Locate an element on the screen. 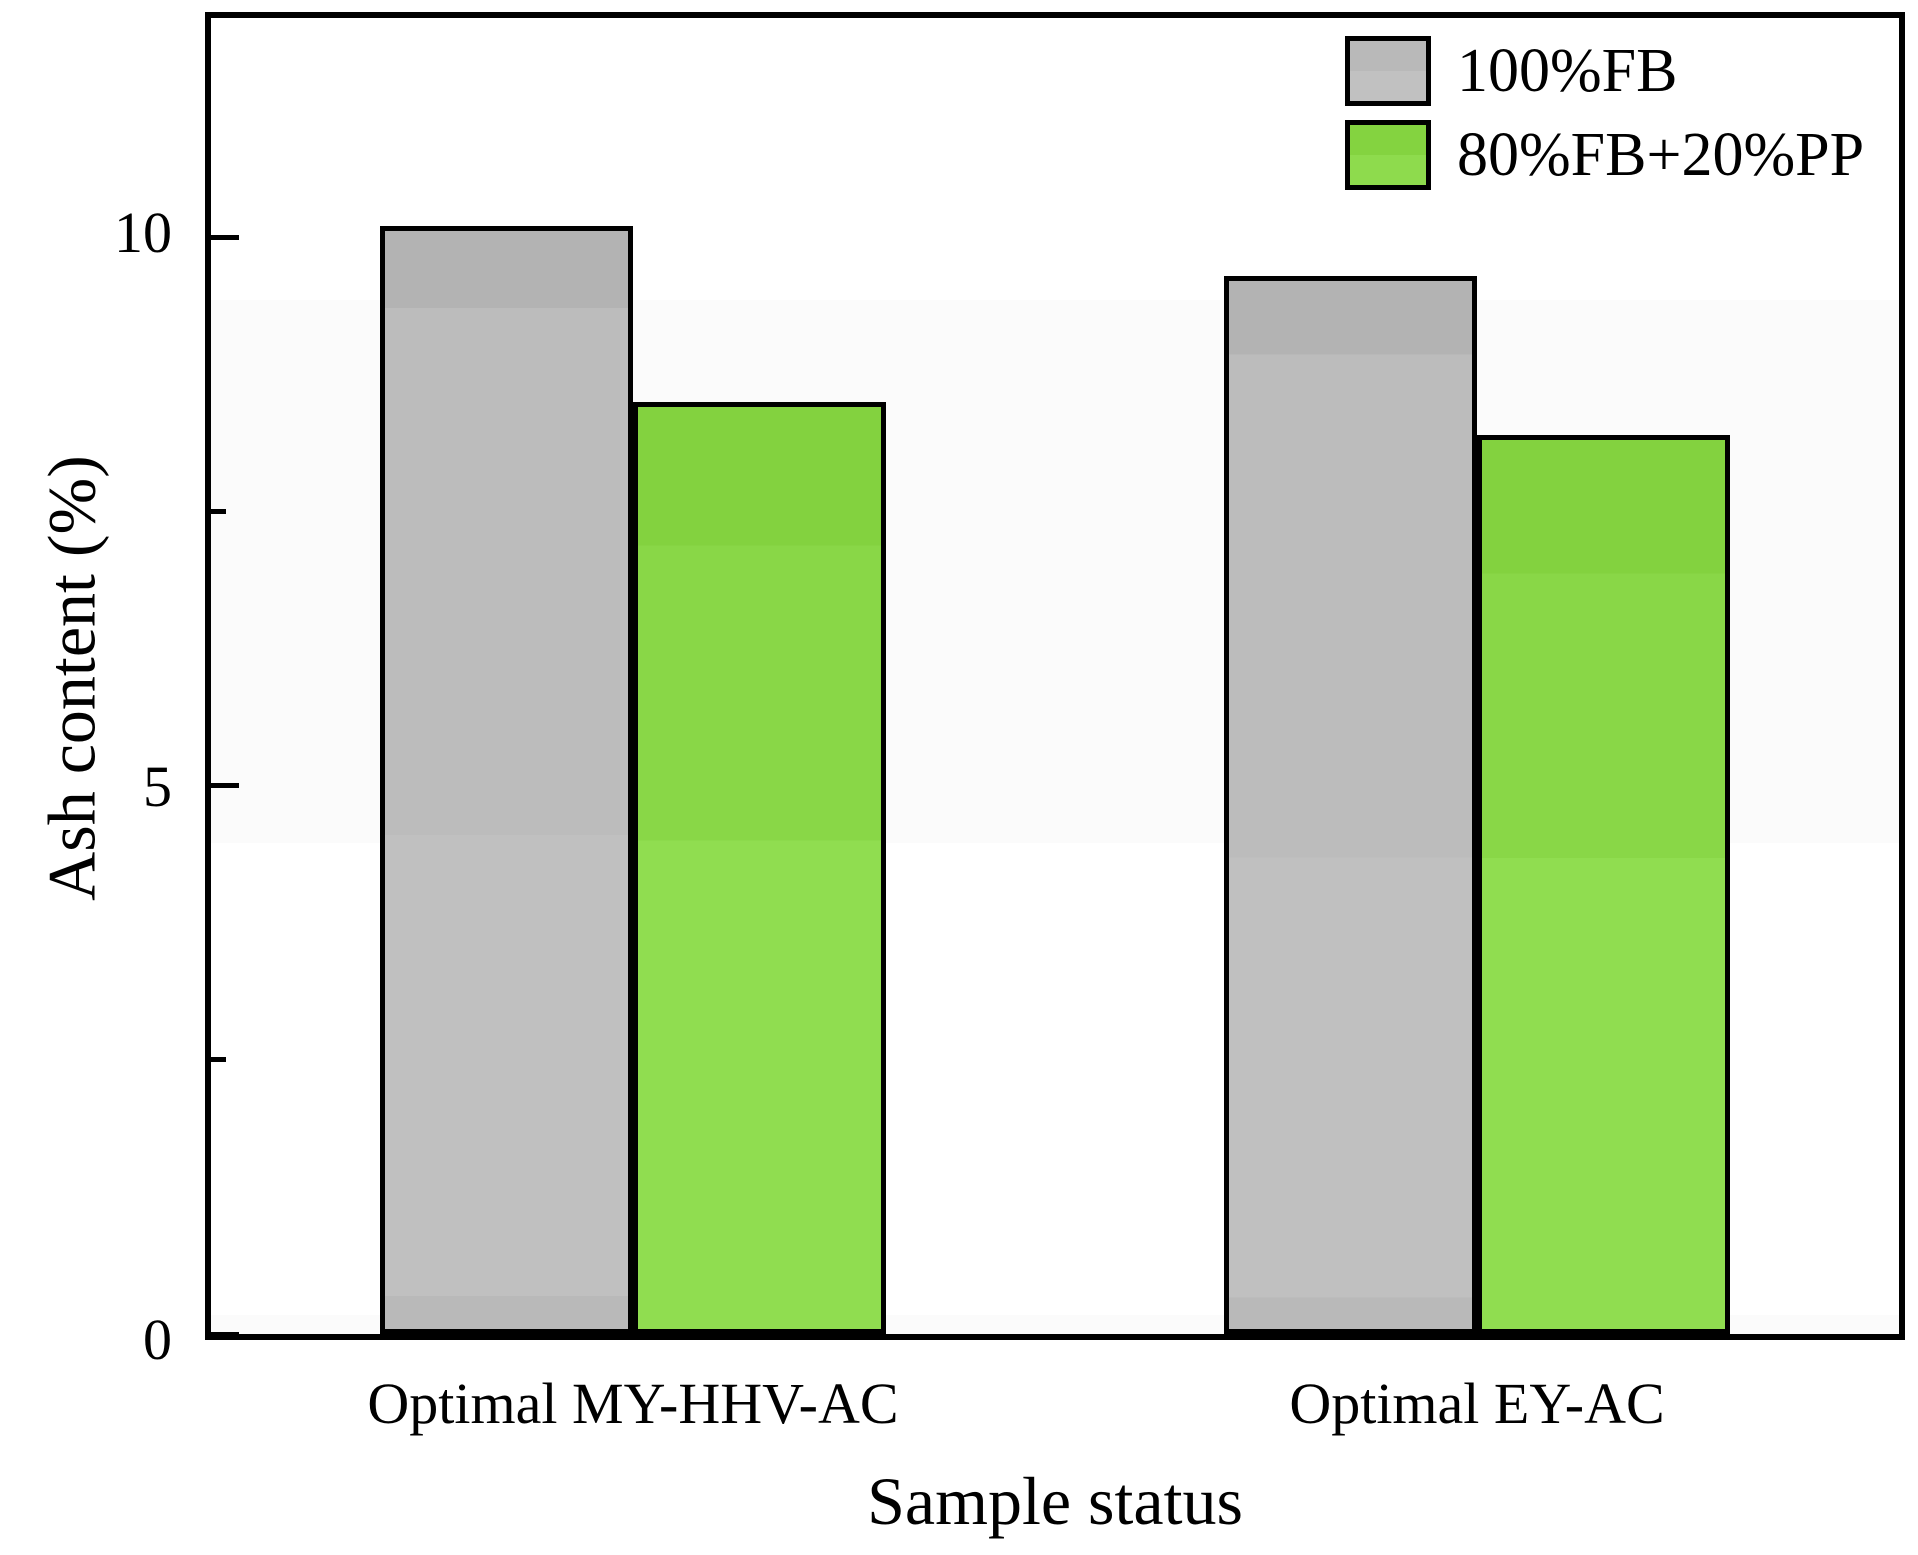 The width and height of the screenshot is (1918, 1555). bar-gray-group2 is located at coordinates (1350, 804).